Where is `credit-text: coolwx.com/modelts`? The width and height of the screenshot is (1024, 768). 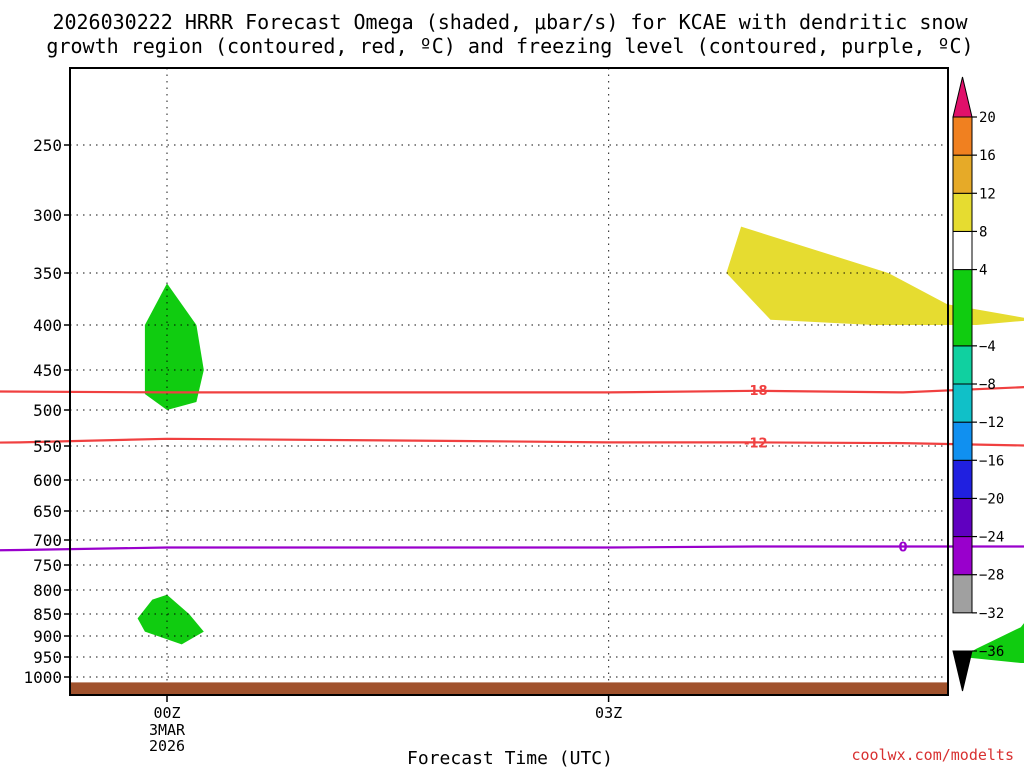 credit-text: coolwx.com/modelts is located at coordinates (932, 755).